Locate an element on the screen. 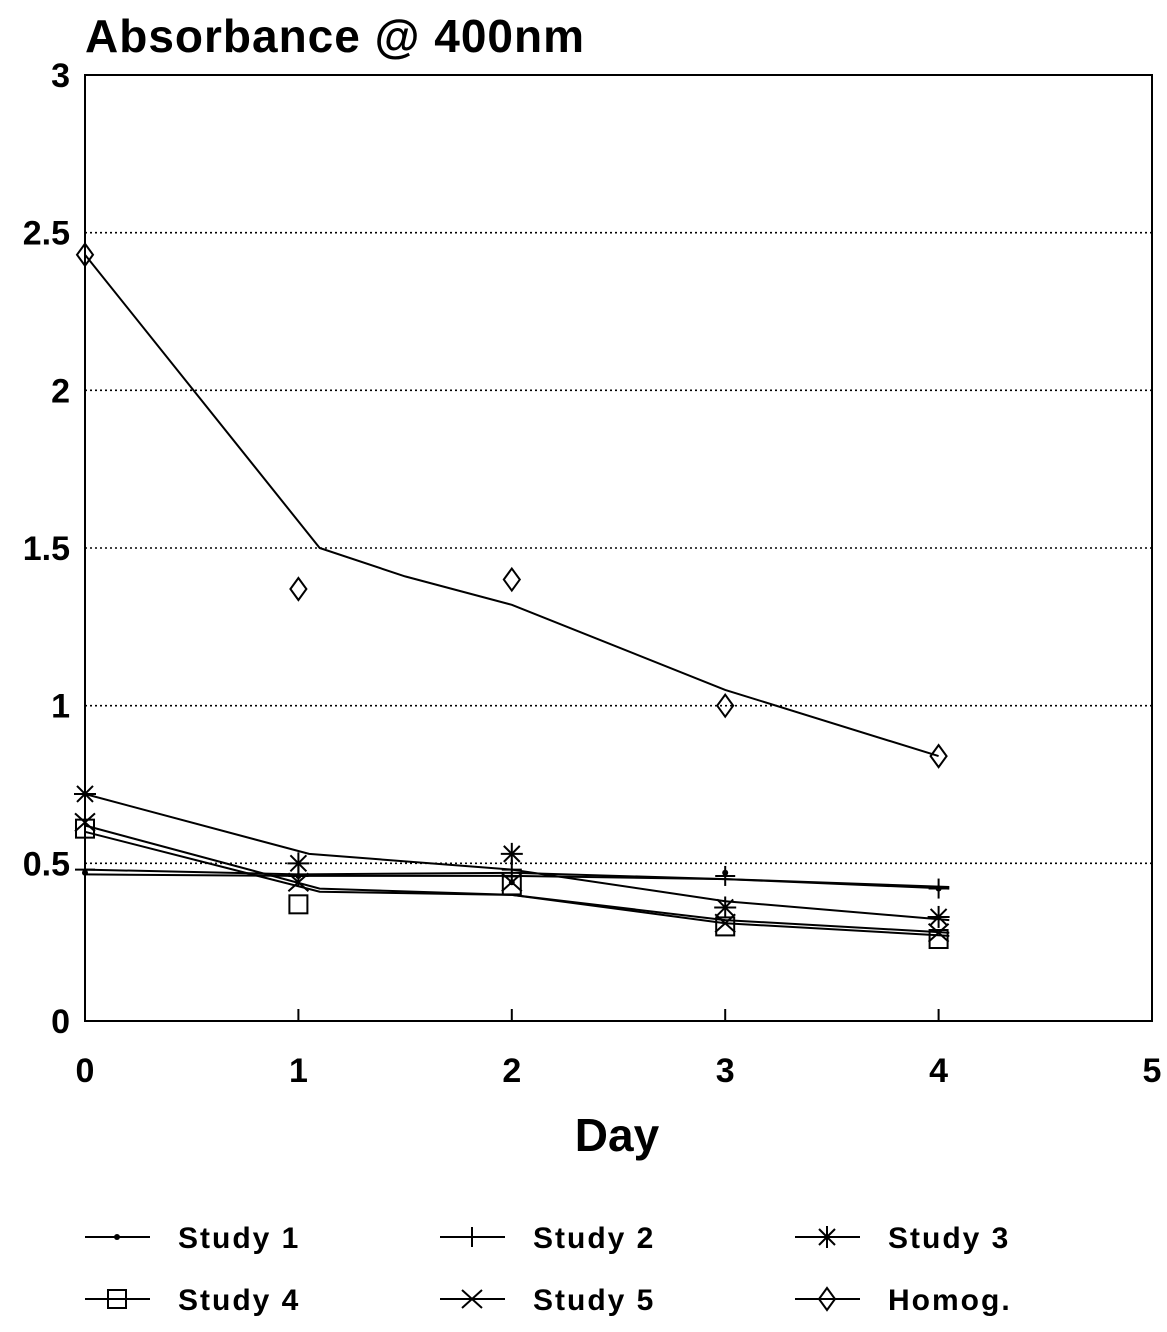 The image size is (1167, 1332). y-tick-label-2: 1 is located at coordinates (60, 707).